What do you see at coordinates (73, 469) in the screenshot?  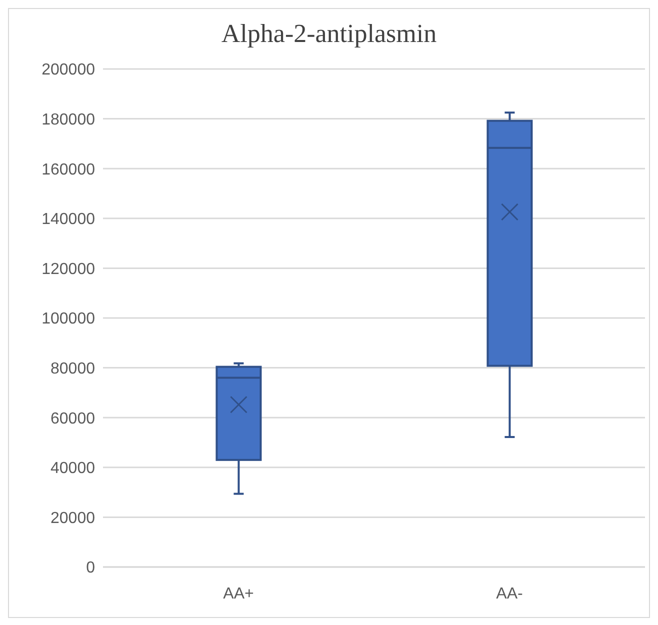 I see `y-tick-label: 40000` at bounding box center [73, 469].